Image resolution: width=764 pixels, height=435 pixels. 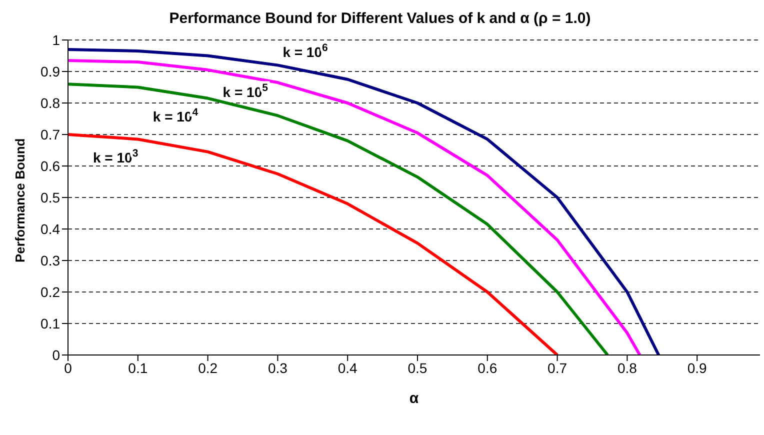 I want to click on x-tick-label: 0.2, so click(x=208, y=368).